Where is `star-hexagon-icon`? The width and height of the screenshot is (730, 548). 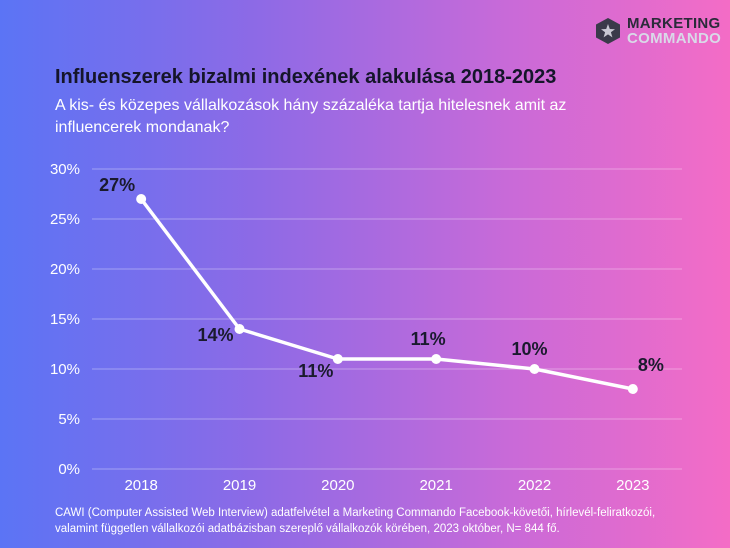
star-hexagon-icon is located at coordinates (608, 31).